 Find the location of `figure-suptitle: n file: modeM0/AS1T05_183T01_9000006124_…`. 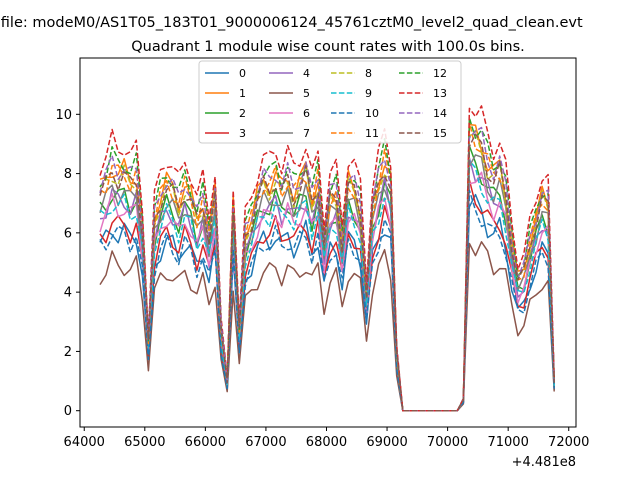

figure-suptitle: n file: modeM0/AS1T05_183T01_9000006124_… is located at coordinates (291, 23).